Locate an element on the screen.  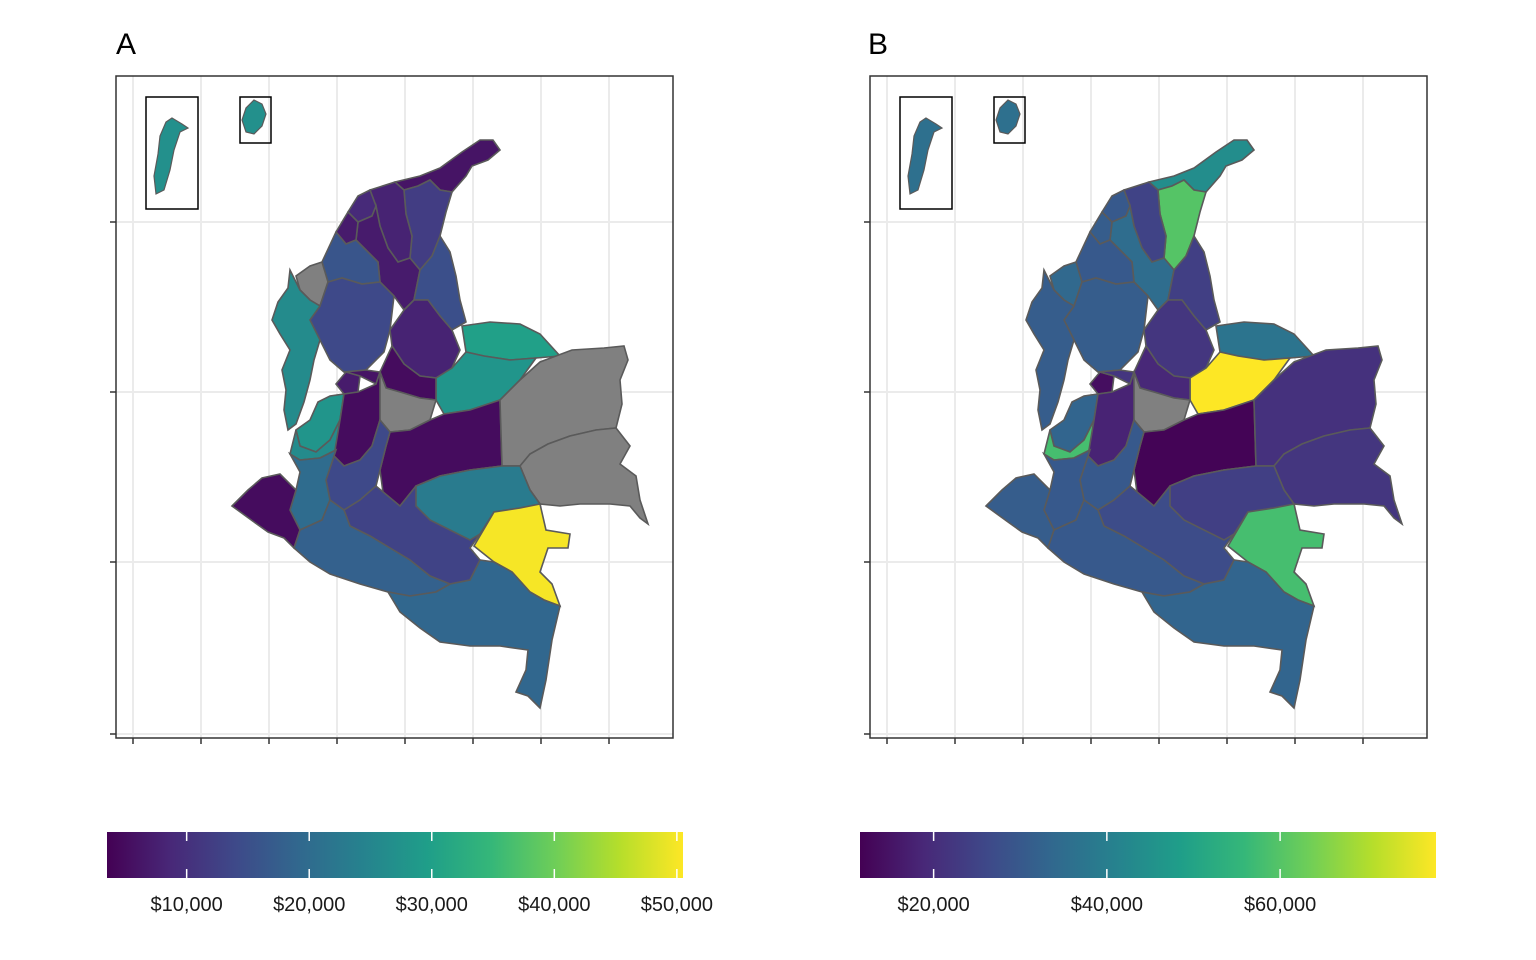
legend-a: $10,000 $20,000 $30,000 $40,000 $50,000 is located at coordinates (410, 874).